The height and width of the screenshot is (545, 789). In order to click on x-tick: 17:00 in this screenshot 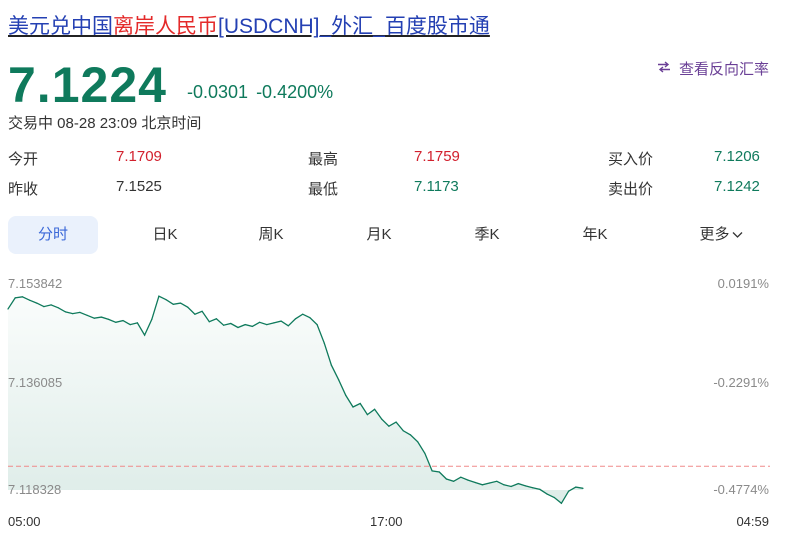, I will do `click(386, 521)`.